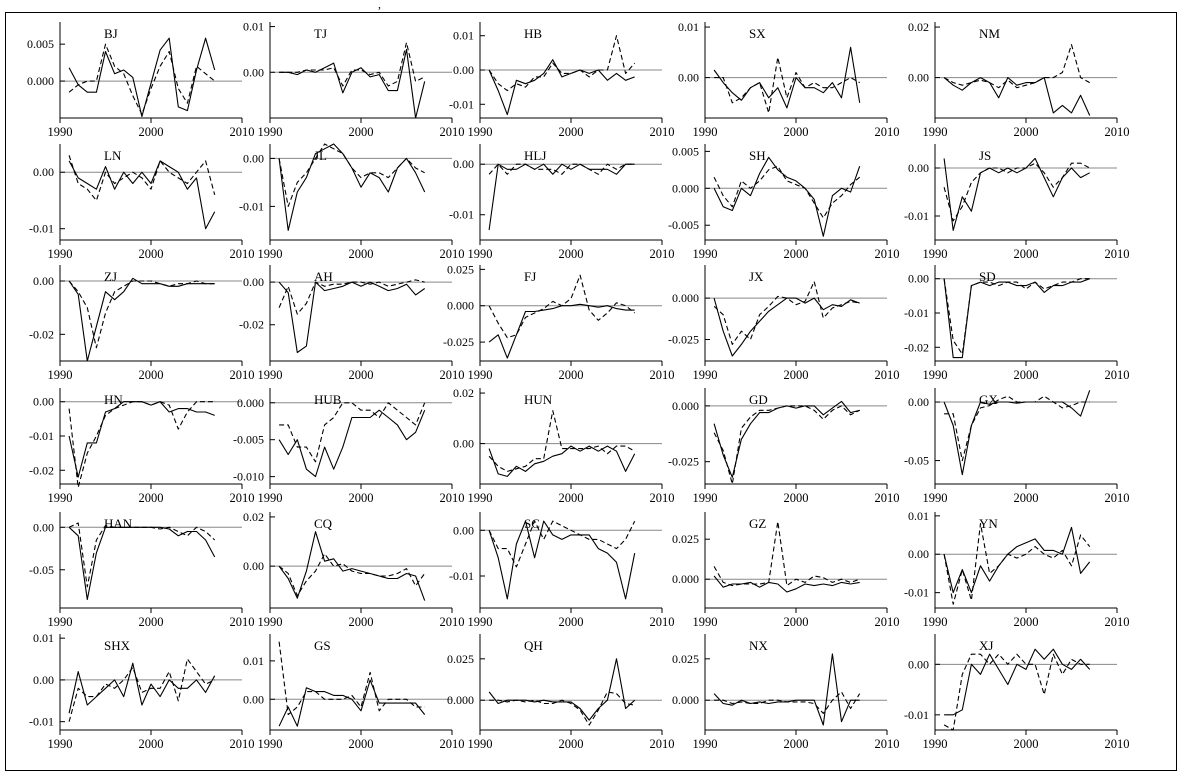 Image resolution: width=1182 pixels, height=776 pixels. Describe the element at coordinates (986, 645) in the screenshot. I see `panel-title: XJ` at that location.